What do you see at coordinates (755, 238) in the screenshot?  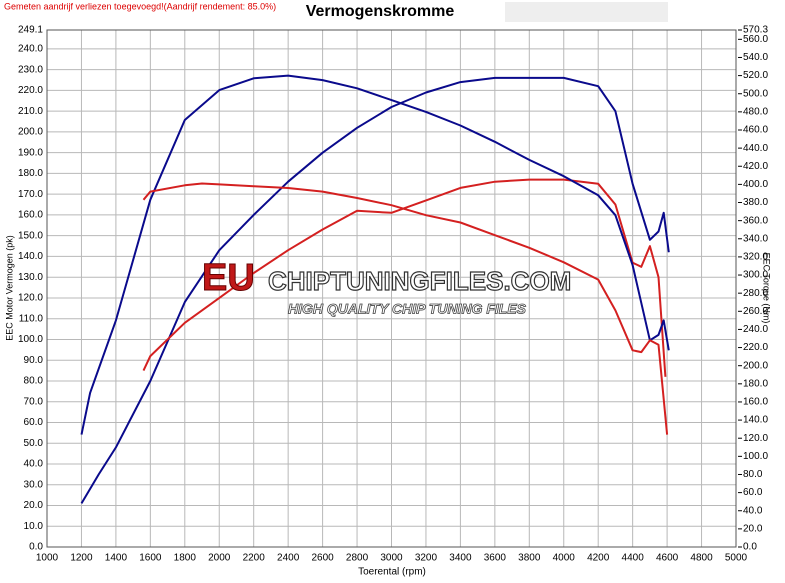 I see `y2-tick-label: 340.0` at bounding box center [755, 238].